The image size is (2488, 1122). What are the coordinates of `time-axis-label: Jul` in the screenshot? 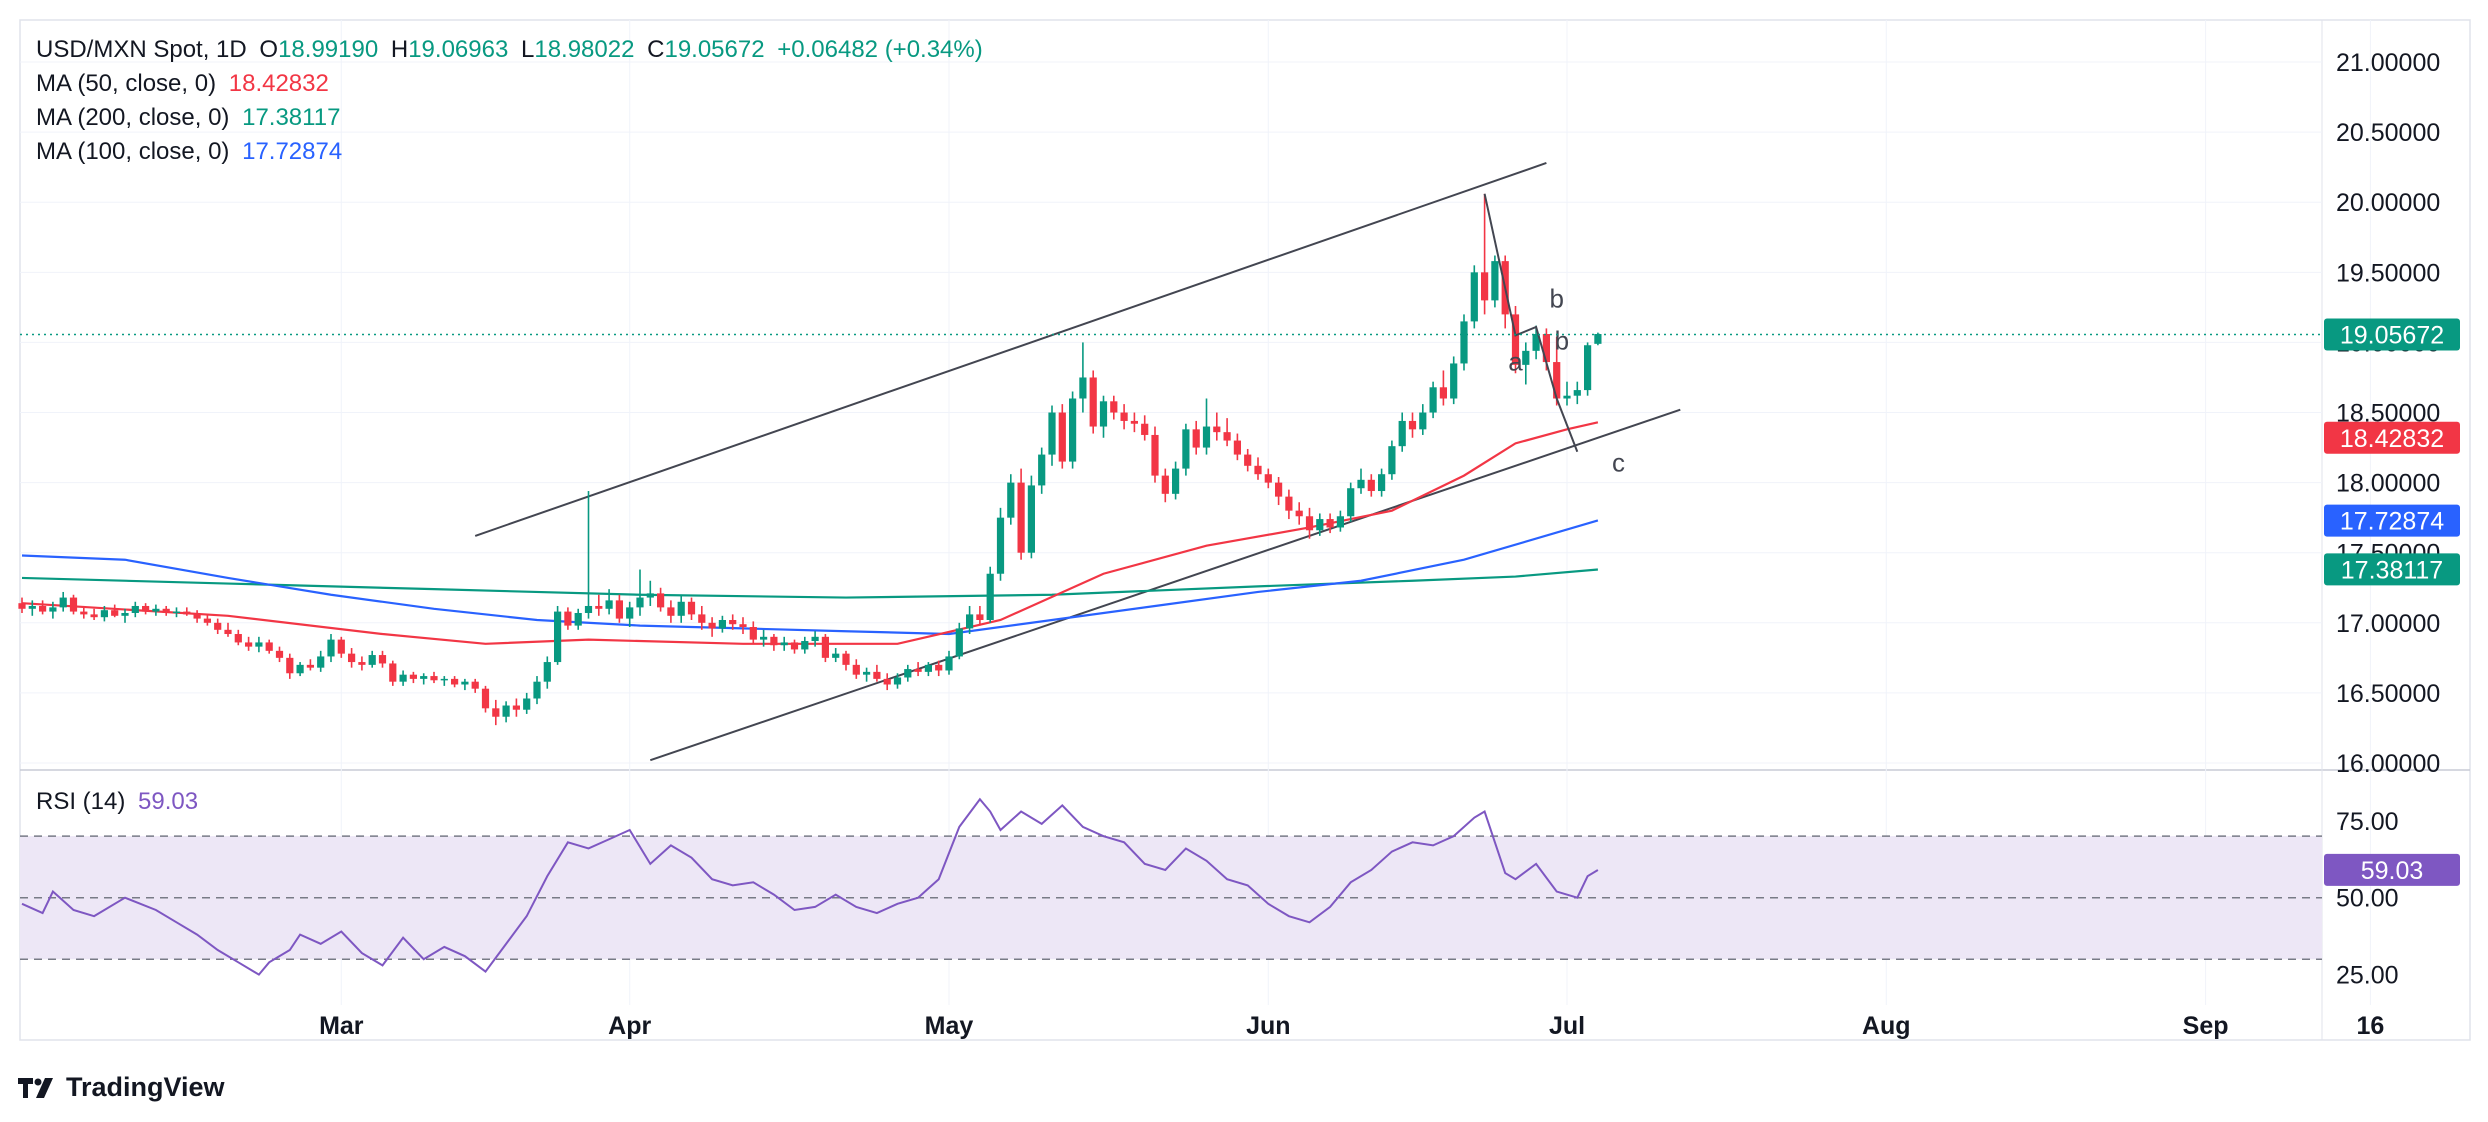 It's located at (1567, 1026).